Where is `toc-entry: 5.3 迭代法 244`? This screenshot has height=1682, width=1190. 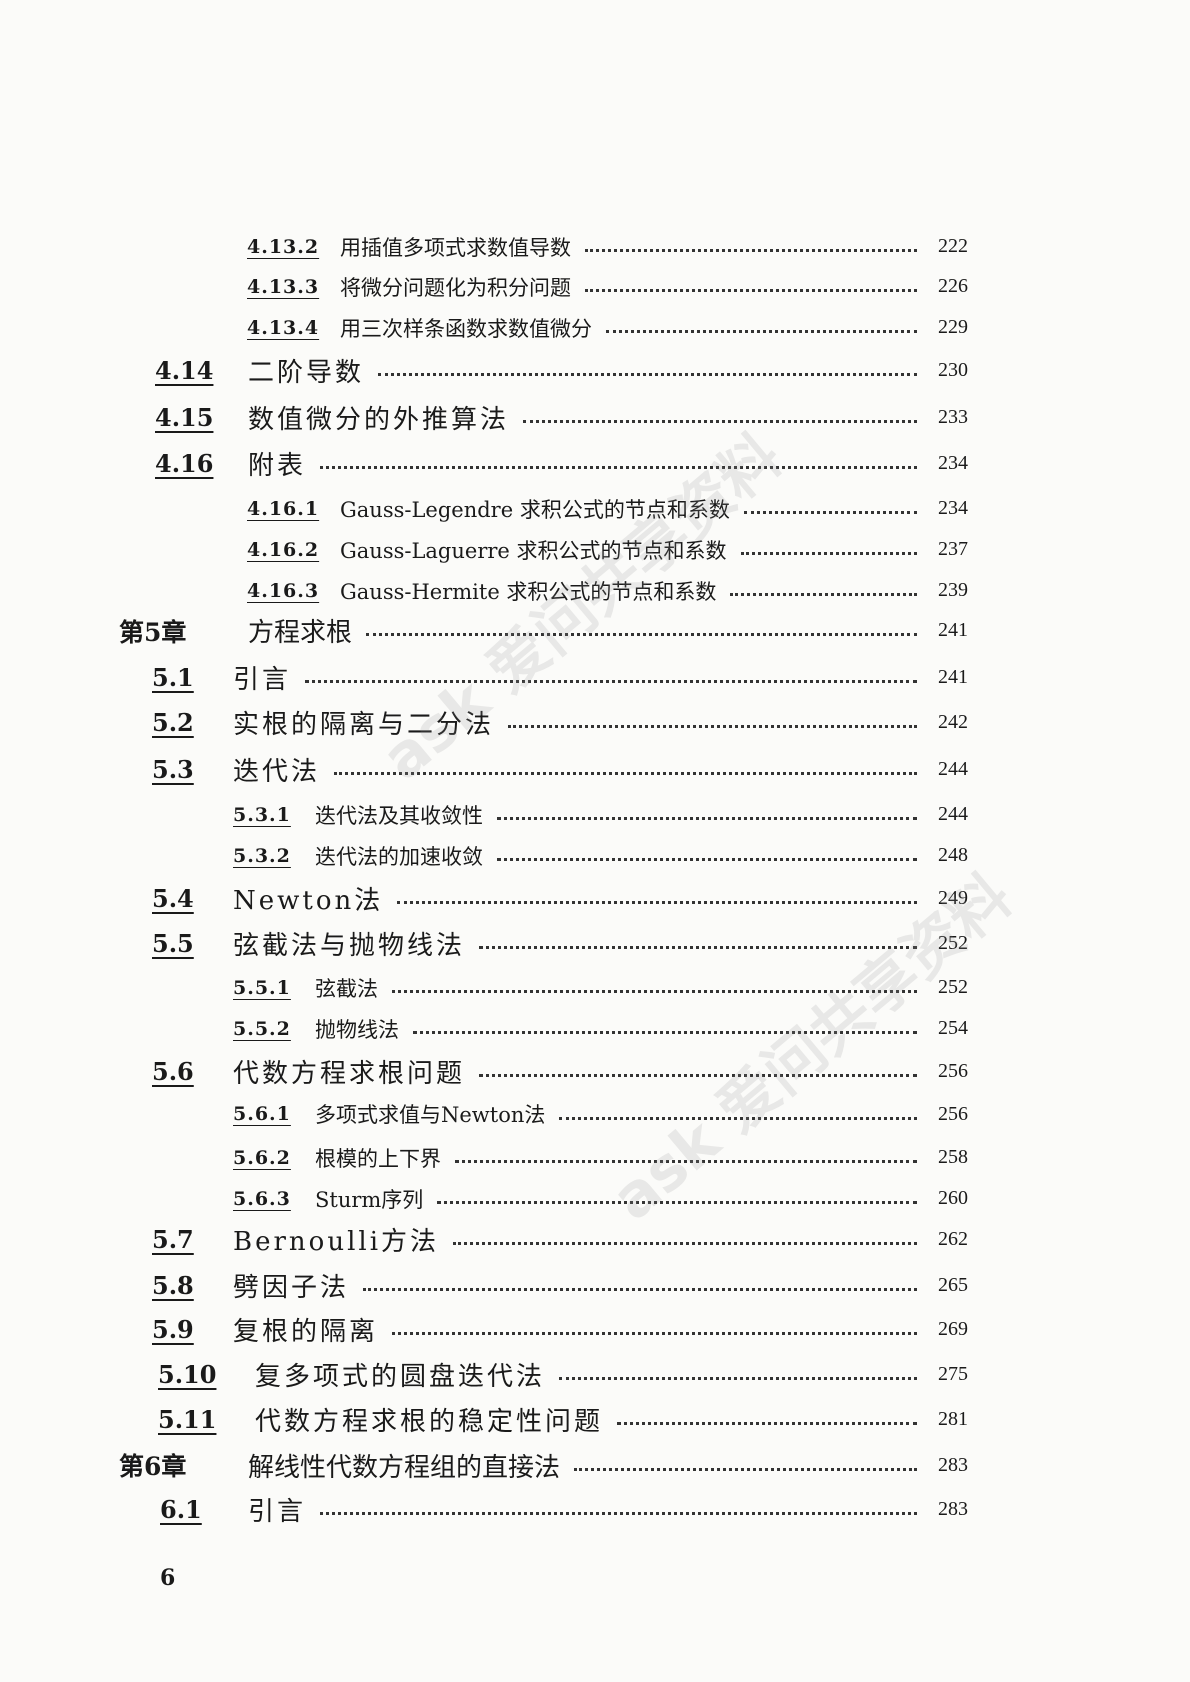 toc-entry: 5.3 迭代法 244 is located at coordinates (595, 769).